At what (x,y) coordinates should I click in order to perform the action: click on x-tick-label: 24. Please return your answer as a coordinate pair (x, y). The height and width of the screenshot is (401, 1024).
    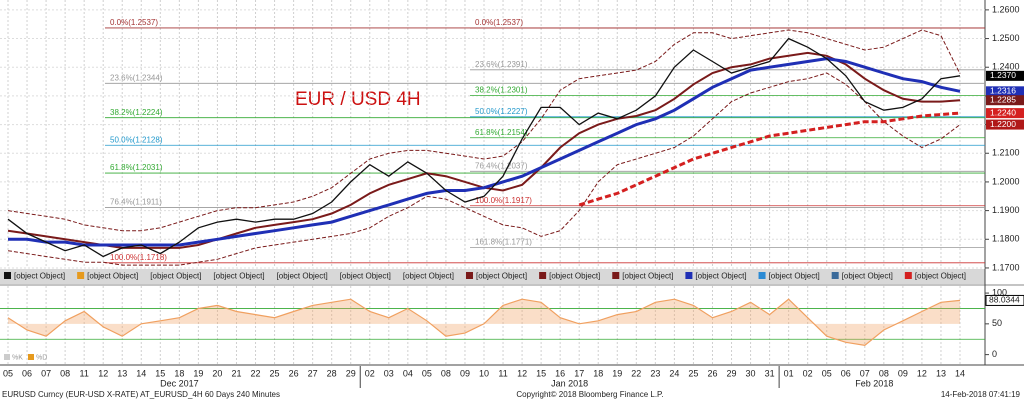
    Looking at the image, I should click on (674, 373).